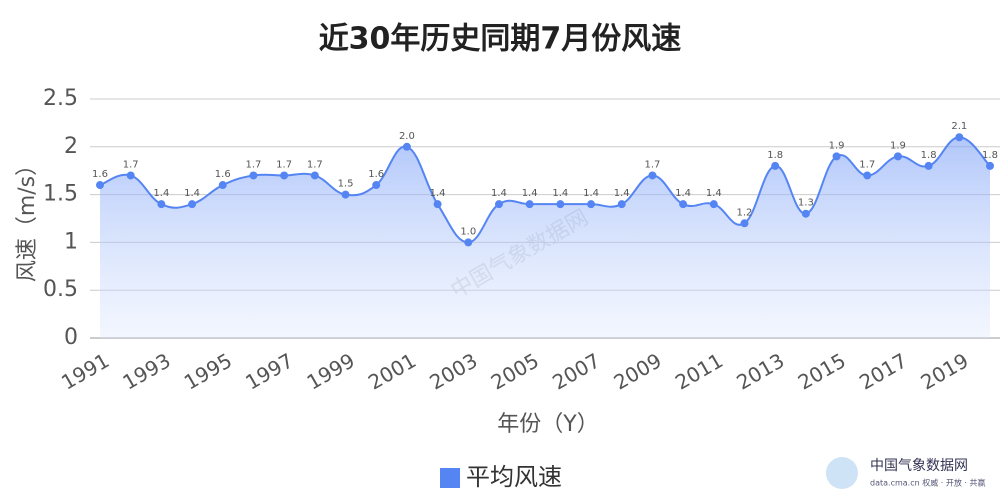 Image resolution: width=1000 pixels, height=500 pixels. What do you see at coordinates (883, 371) in the screenshot?
I see `x-tick-label: 2017` at bounding box center [883, 371].